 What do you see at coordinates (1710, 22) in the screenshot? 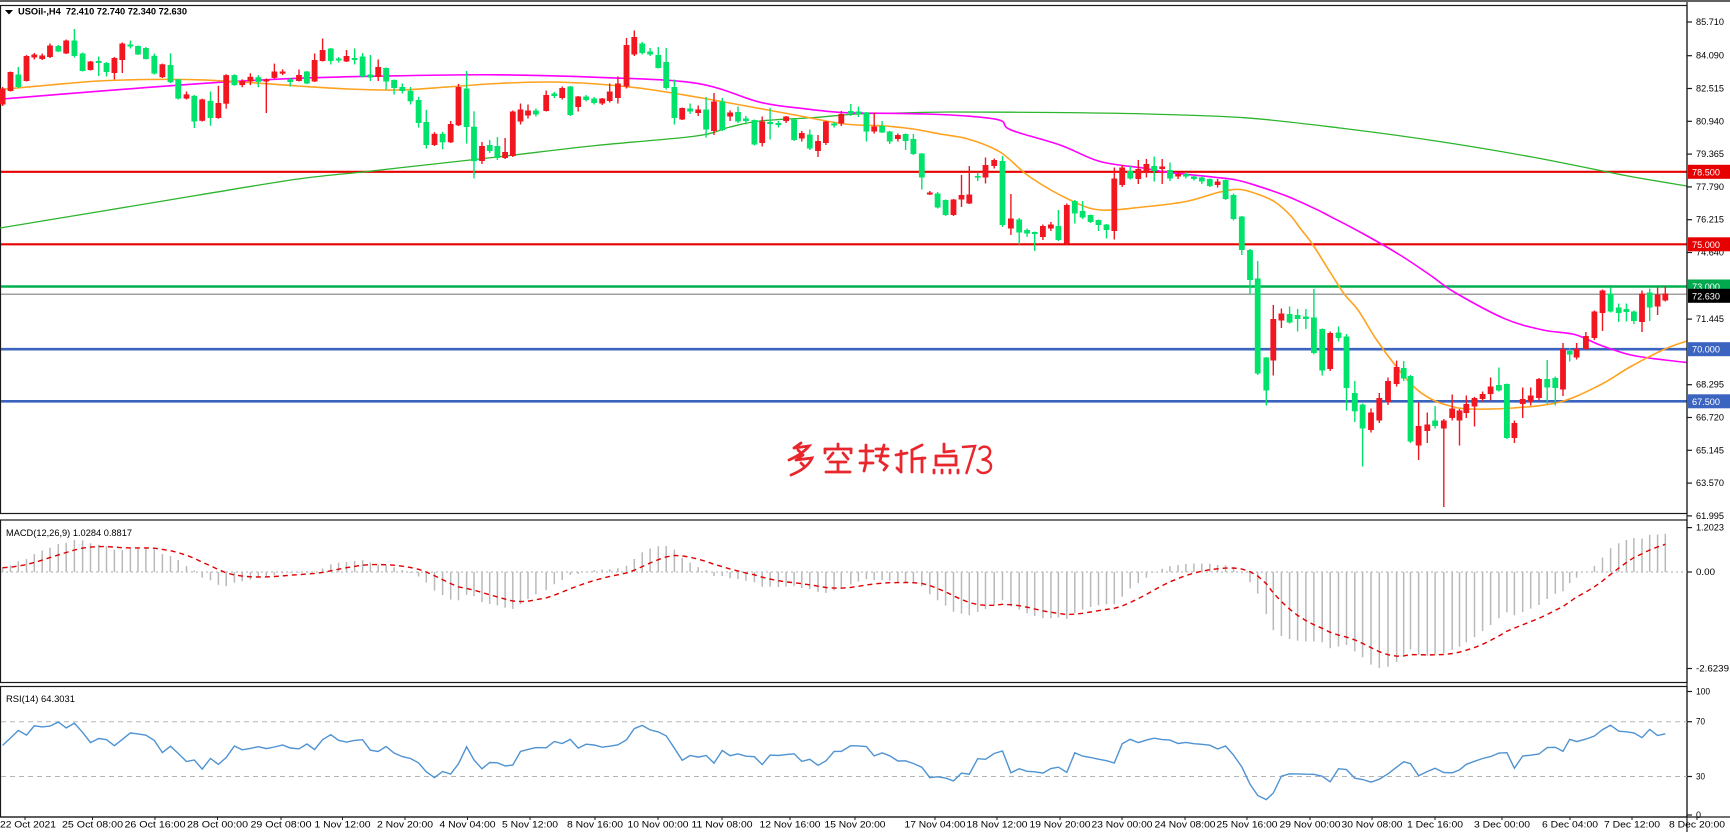
I see `svg-text: 85.710` at bounding box center [1710, 22].